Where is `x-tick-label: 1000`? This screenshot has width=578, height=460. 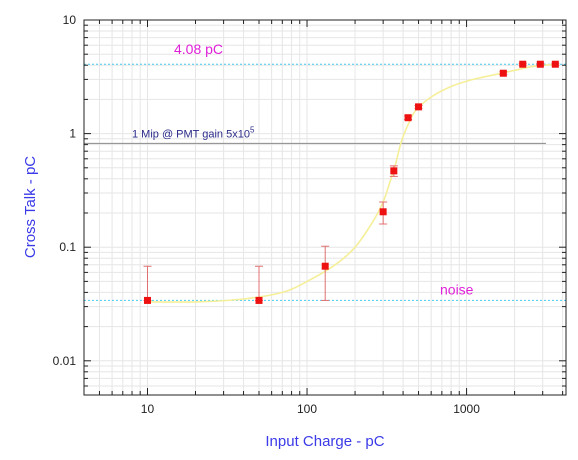
x-tick-label: 1000 is located at coordinates (466, 409).